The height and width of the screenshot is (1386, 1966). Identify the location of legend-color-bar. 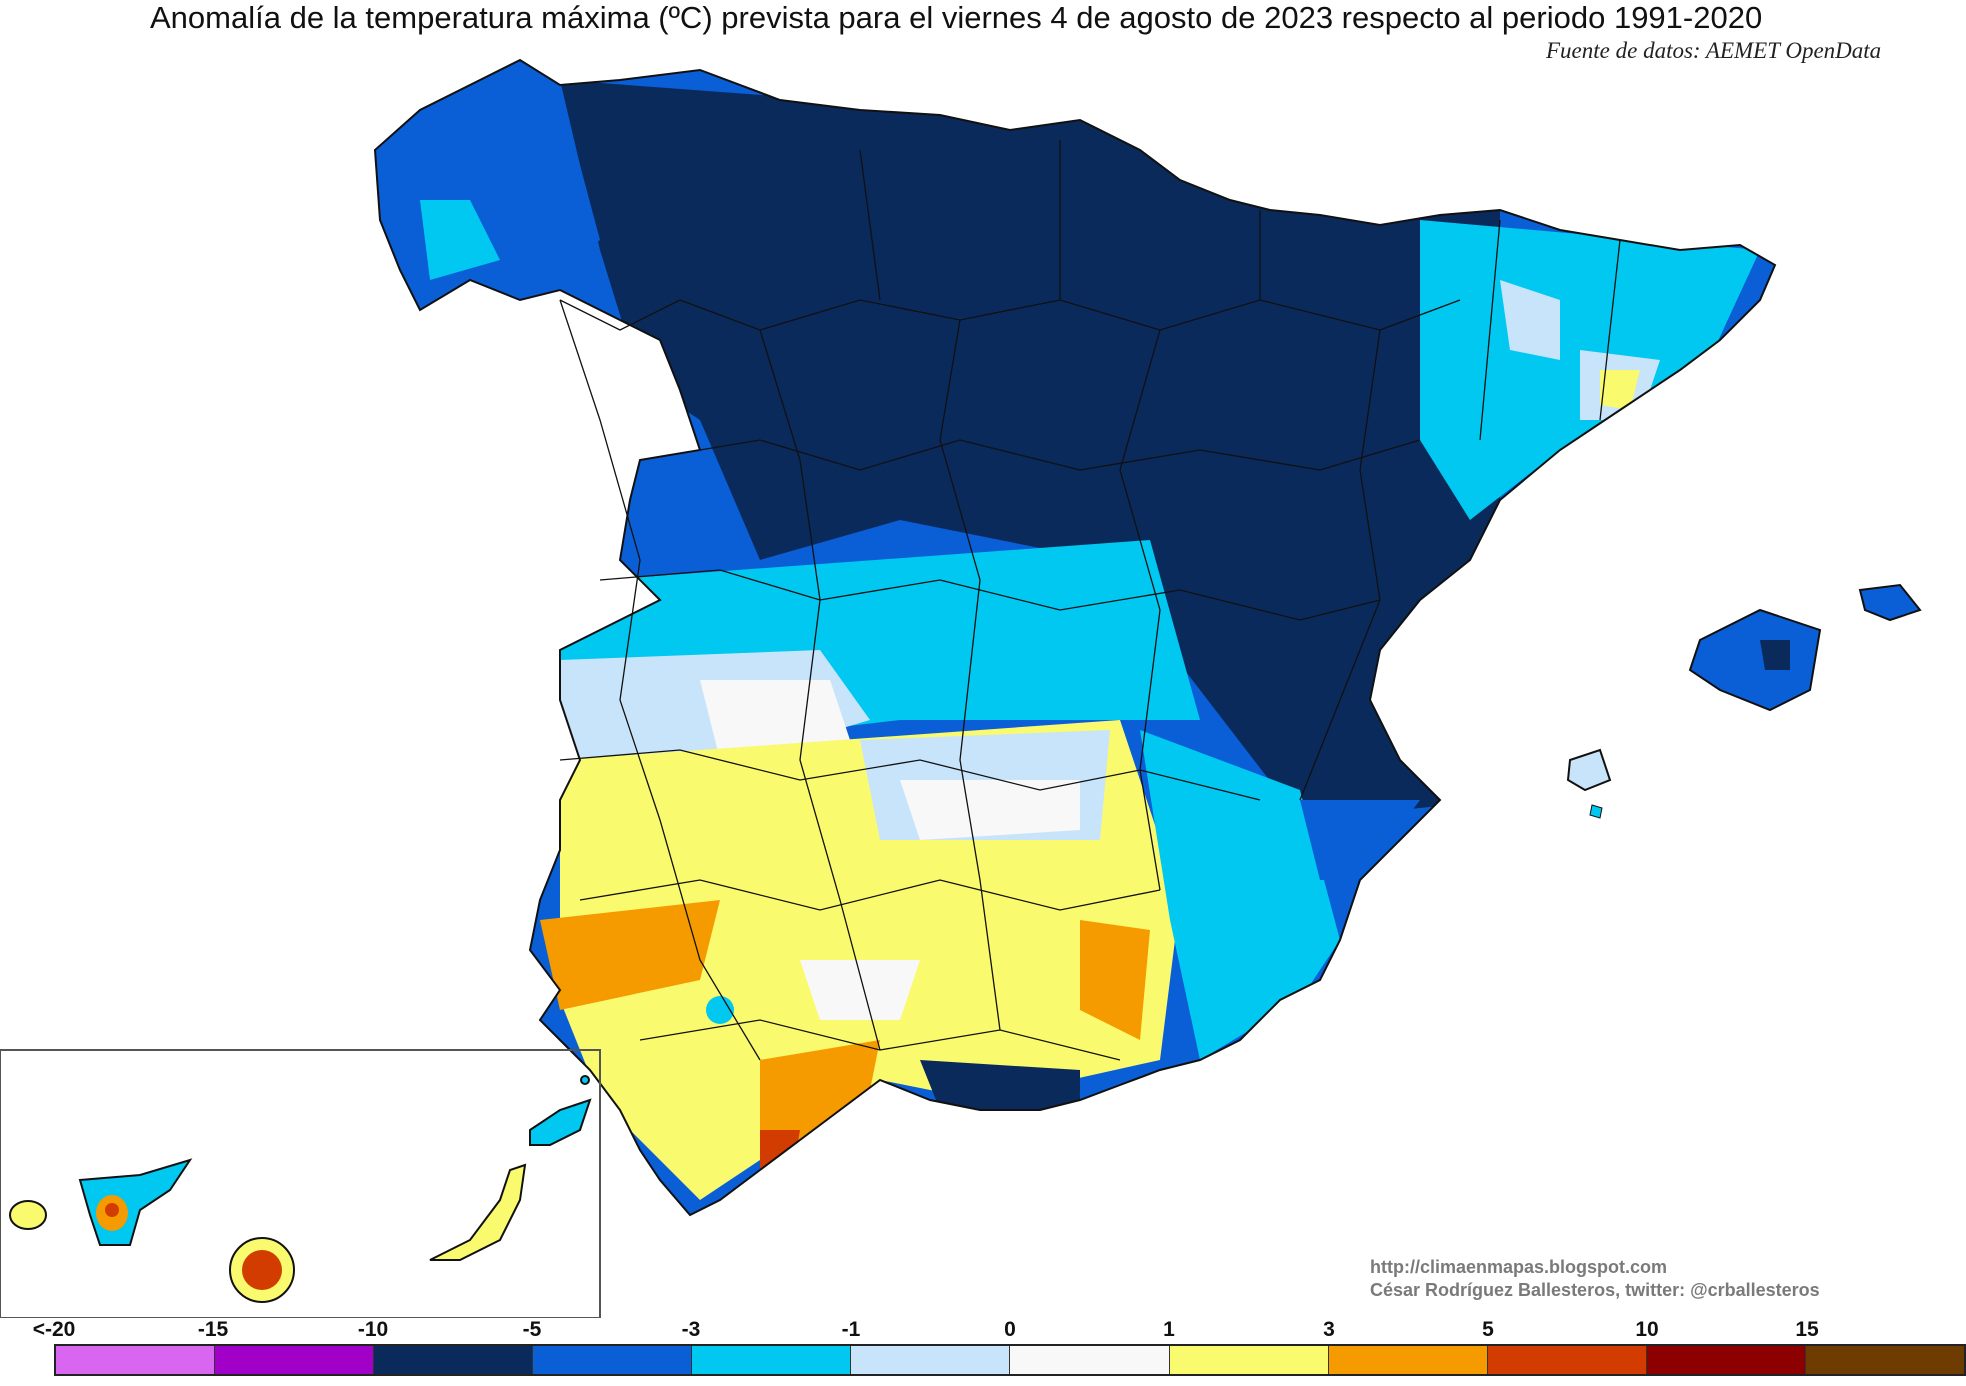
(1010, 1360).